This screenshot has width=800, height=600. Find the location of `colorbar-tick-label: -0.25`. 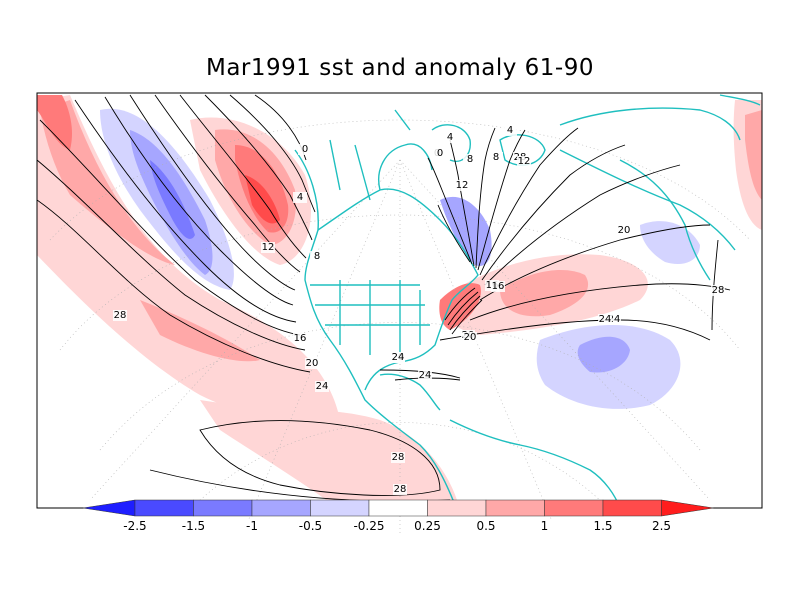

colorbar-tick-label: -0.25 is located at coordinates (368, 526).